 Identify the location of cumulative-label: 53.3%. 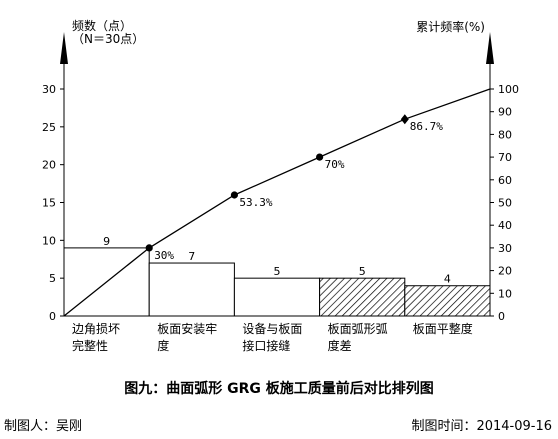
(255, 202).